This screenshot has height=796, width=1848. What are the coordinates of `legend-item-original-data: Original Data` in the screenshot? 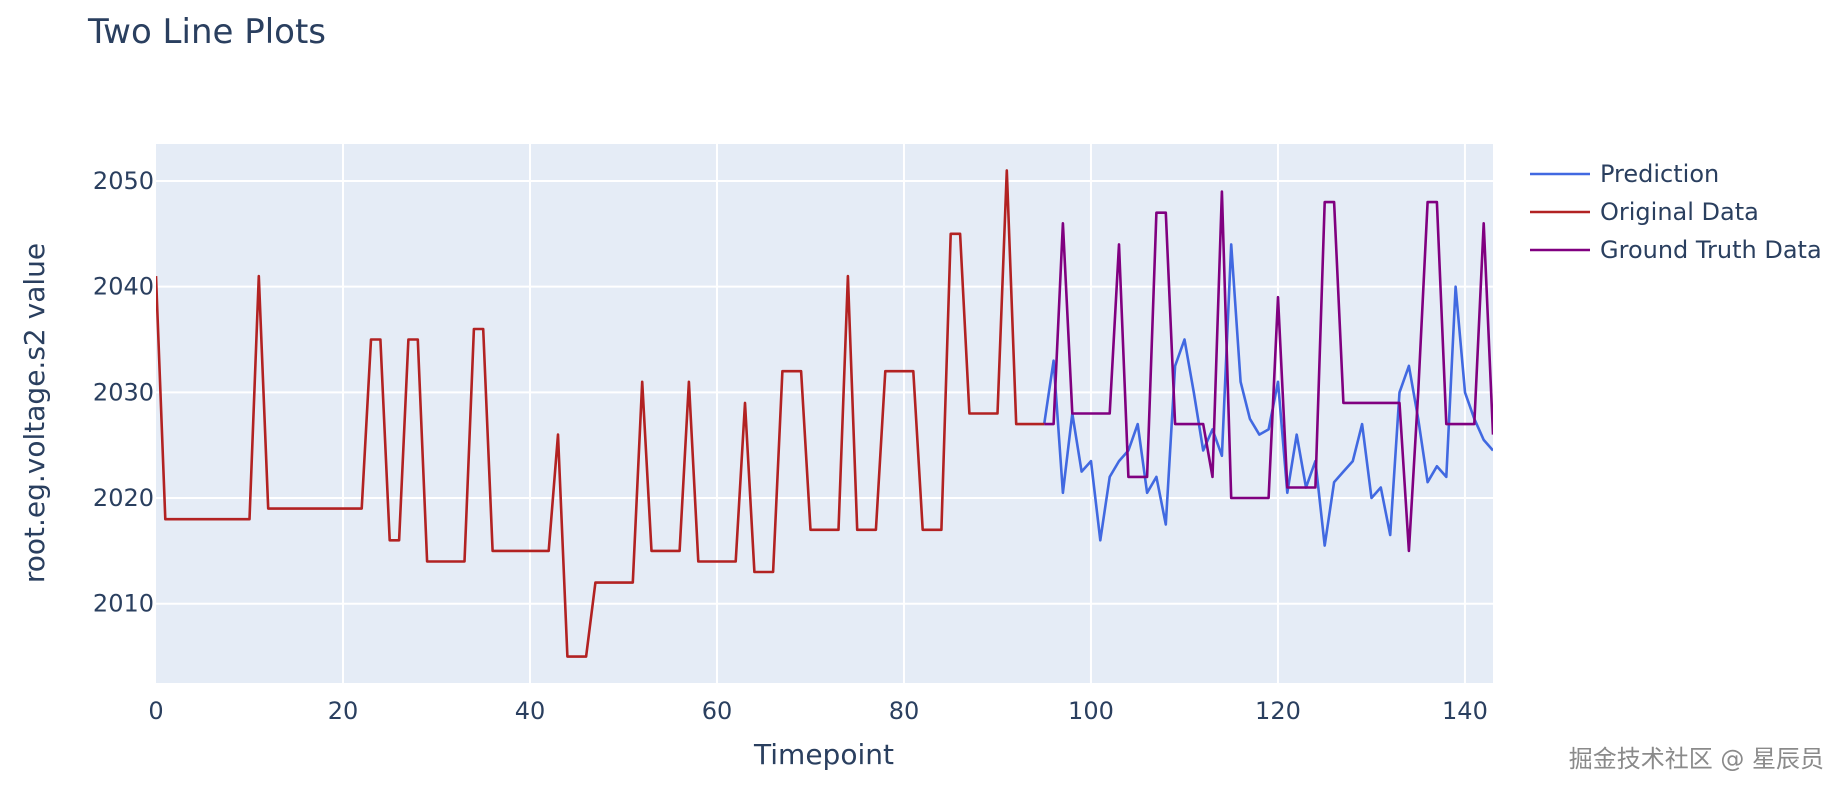 It's located at (1644, 212).